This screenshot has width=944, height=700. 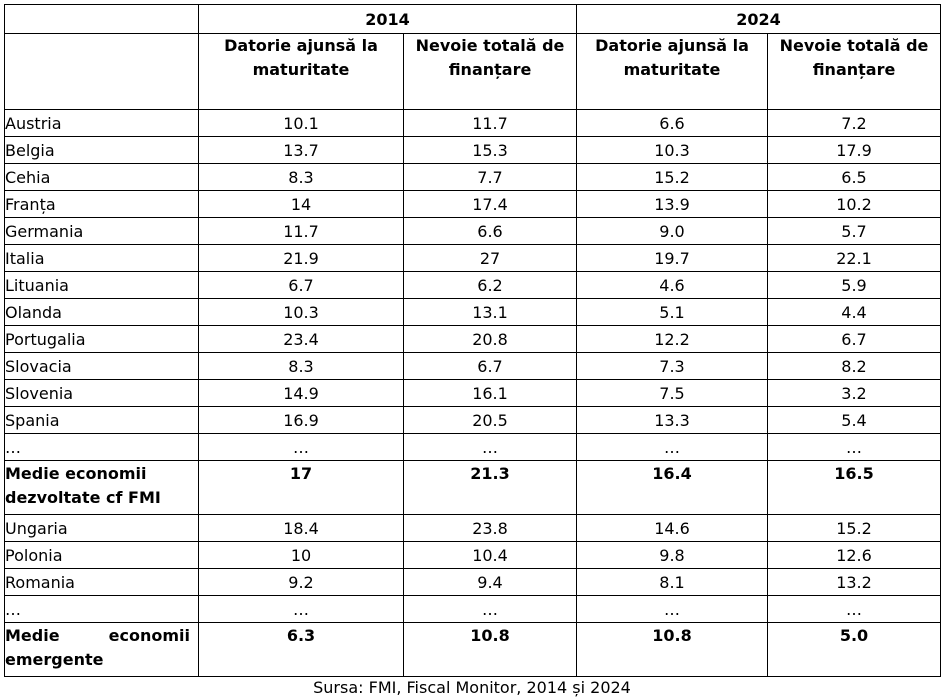 I want to click on maturing-debt-2014-cell: 10.3, so click(x=301, y=312).